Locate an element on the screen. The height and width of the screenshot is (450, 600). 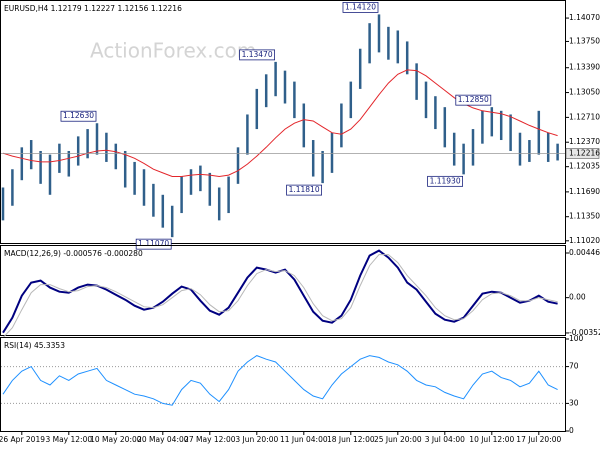
y-tick-label: 30 is located at coordinates (574, 402).